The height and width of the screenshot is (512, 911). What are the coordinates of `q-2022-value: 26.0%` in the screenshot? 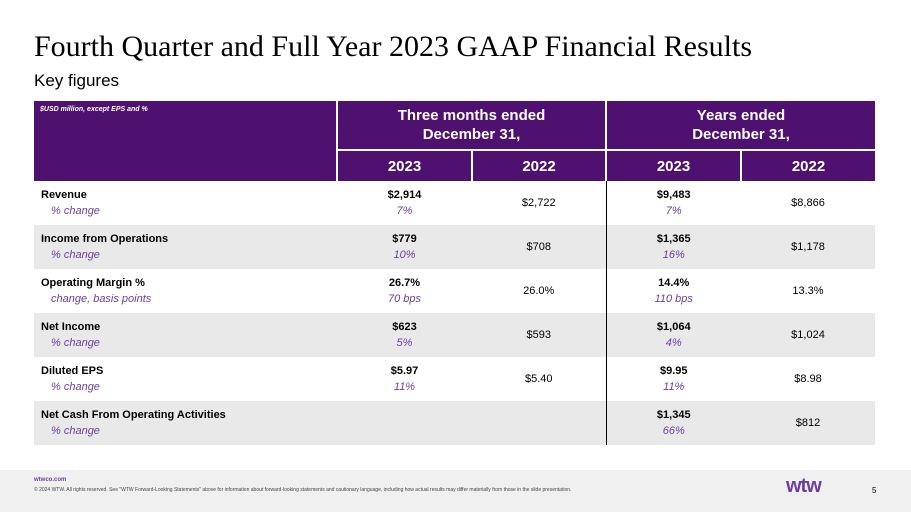 It's located at (539, 291).